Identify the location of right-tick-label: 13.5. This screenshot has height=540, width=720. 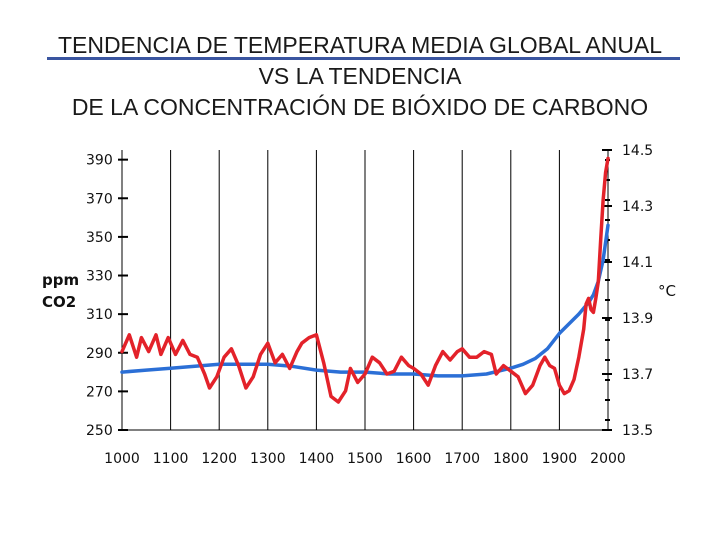
(637, 431).